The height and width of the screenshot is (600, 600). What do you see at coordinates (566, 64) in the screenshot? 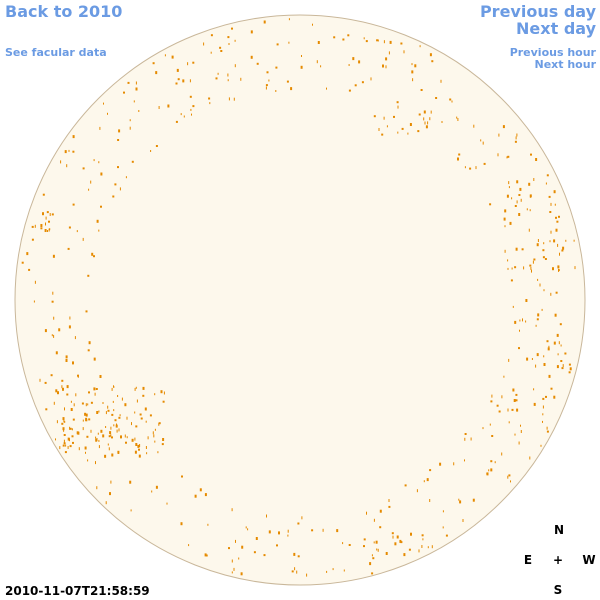
I see `next-hour-link: Next hour` at bounding box center [566, 64].